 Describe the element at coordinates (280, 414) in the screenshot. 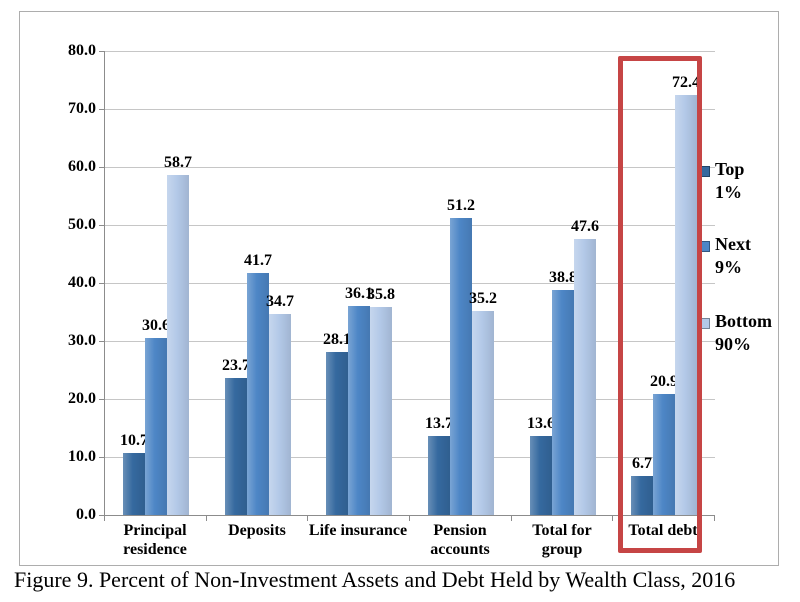

I see `bar-bottom-90--deposits` at that location.